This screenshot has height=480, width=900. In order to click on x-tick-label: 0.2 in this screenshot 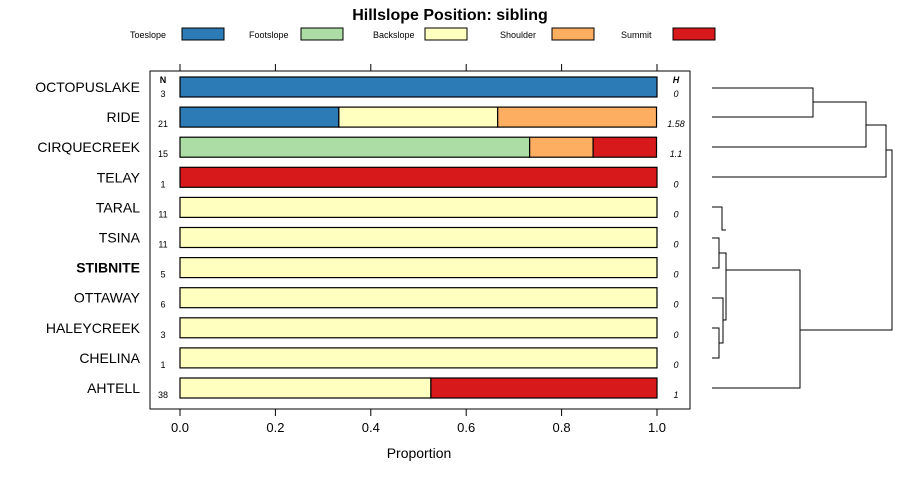, I will do `click(275, 427)`.